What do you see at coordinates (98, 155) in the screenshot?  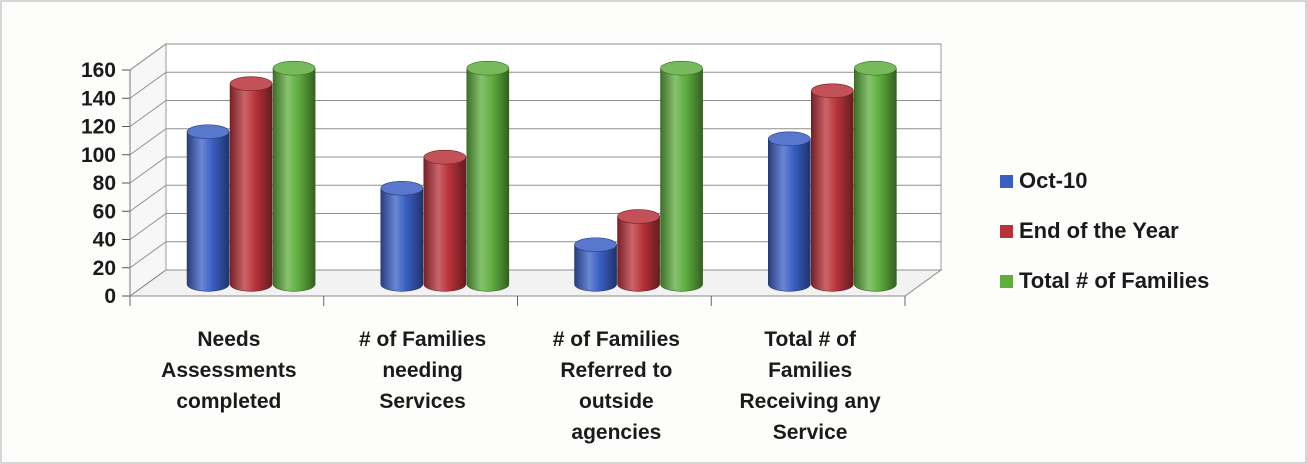 I see `y-tick-label: 100` at bounding box center [98, 155].